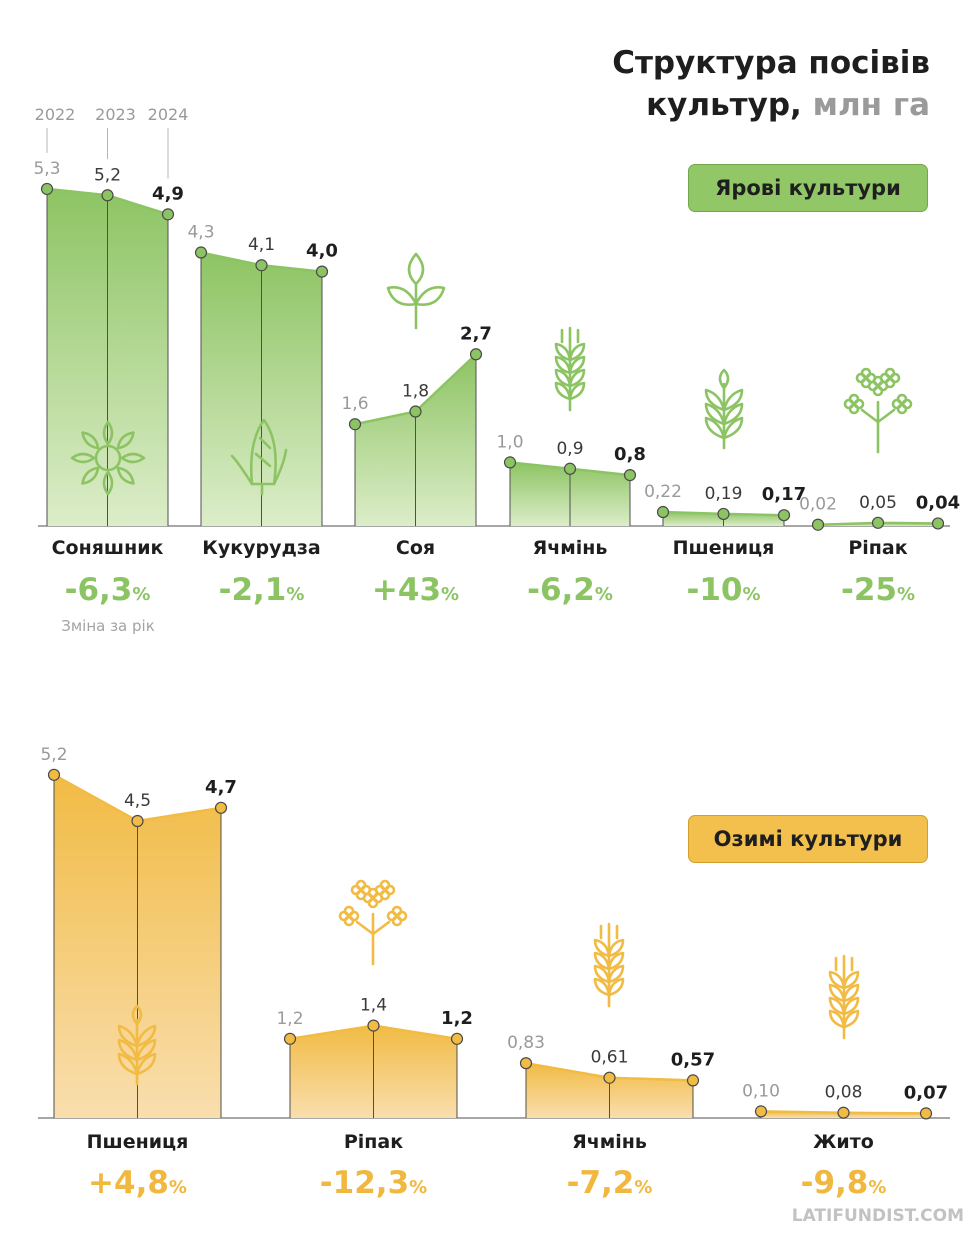 The image size is (974, 1234). I want to click on chart-title-line2: культур, млн га, so click(771, 105).